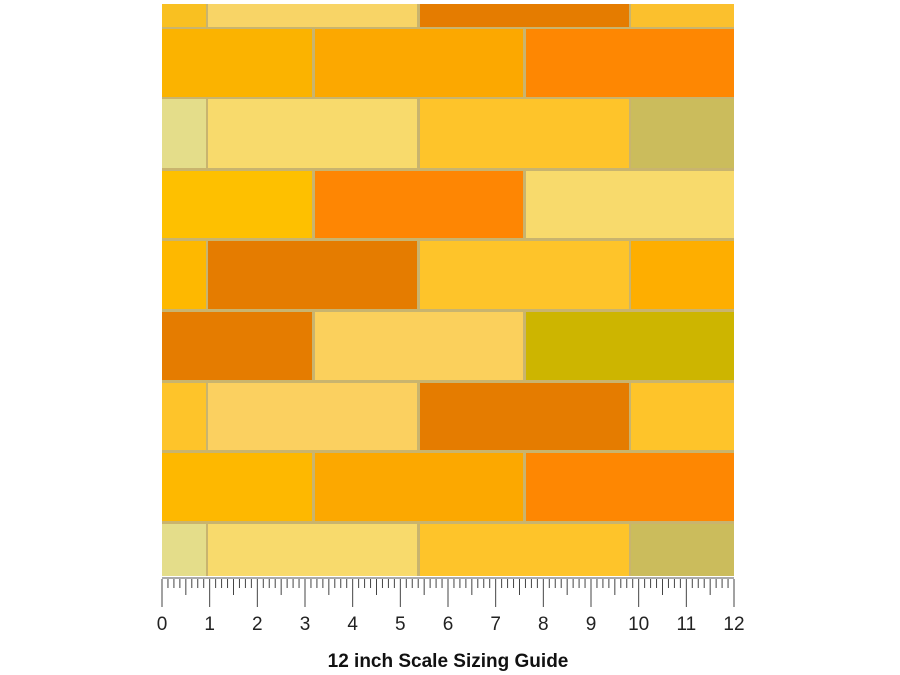  Describe the element at coordinates (448, 624) in the screenshot. I see `ruler-label: 6` at that location.